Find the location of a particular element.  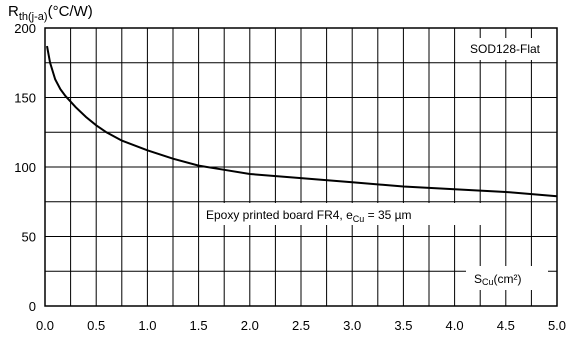

x-tick-label: 3.5 is located at coordinates (403, 325).